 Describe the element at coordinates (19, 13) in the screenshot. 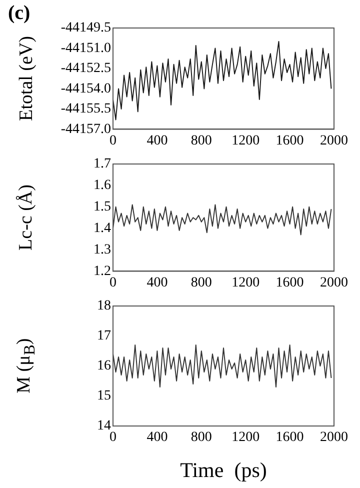

I see `chart-title: (c)` at that location.